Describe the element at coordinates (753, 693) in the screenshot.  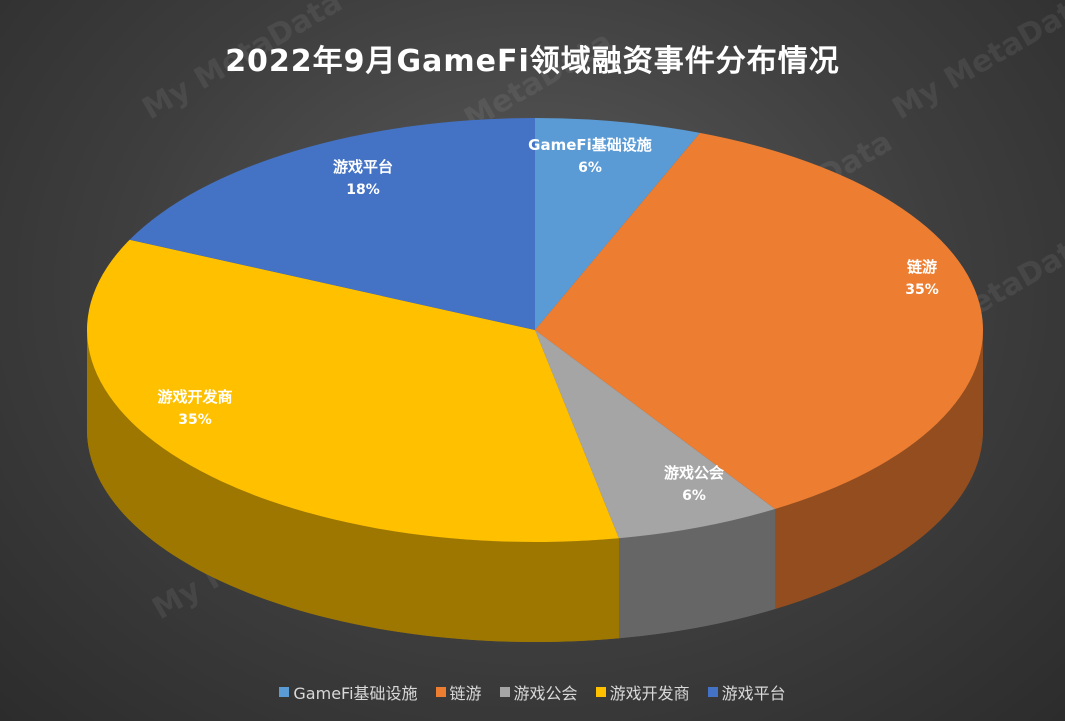
I see `legend-label: 游戏平台` at that location.